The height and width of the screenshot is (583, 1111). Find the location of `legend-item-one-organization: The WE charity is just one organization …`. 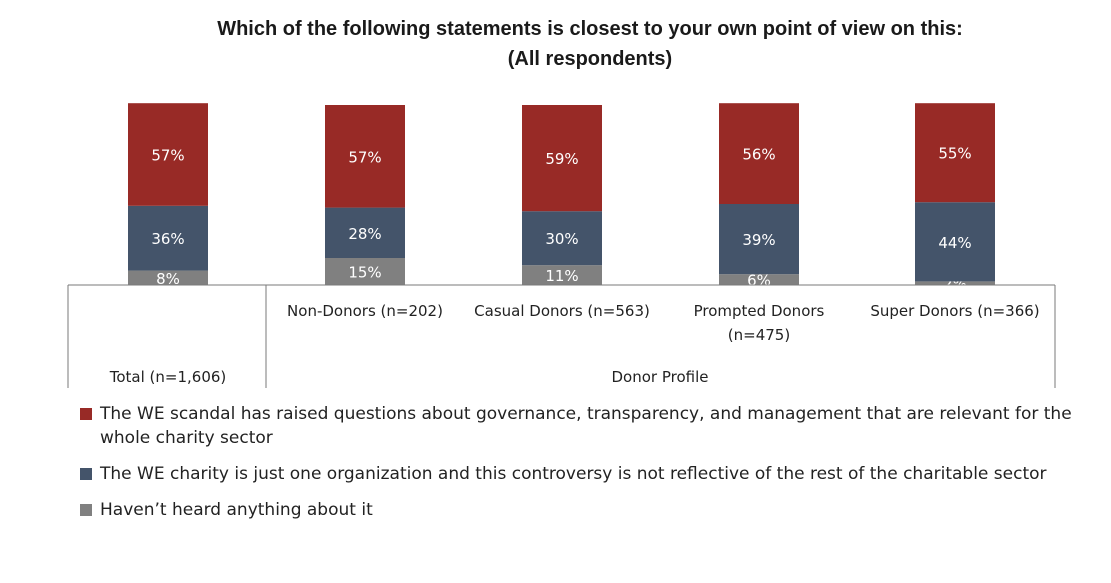

legend-item-one-organization: The WE charity is just one organization … is located at coordinates (592, 474).